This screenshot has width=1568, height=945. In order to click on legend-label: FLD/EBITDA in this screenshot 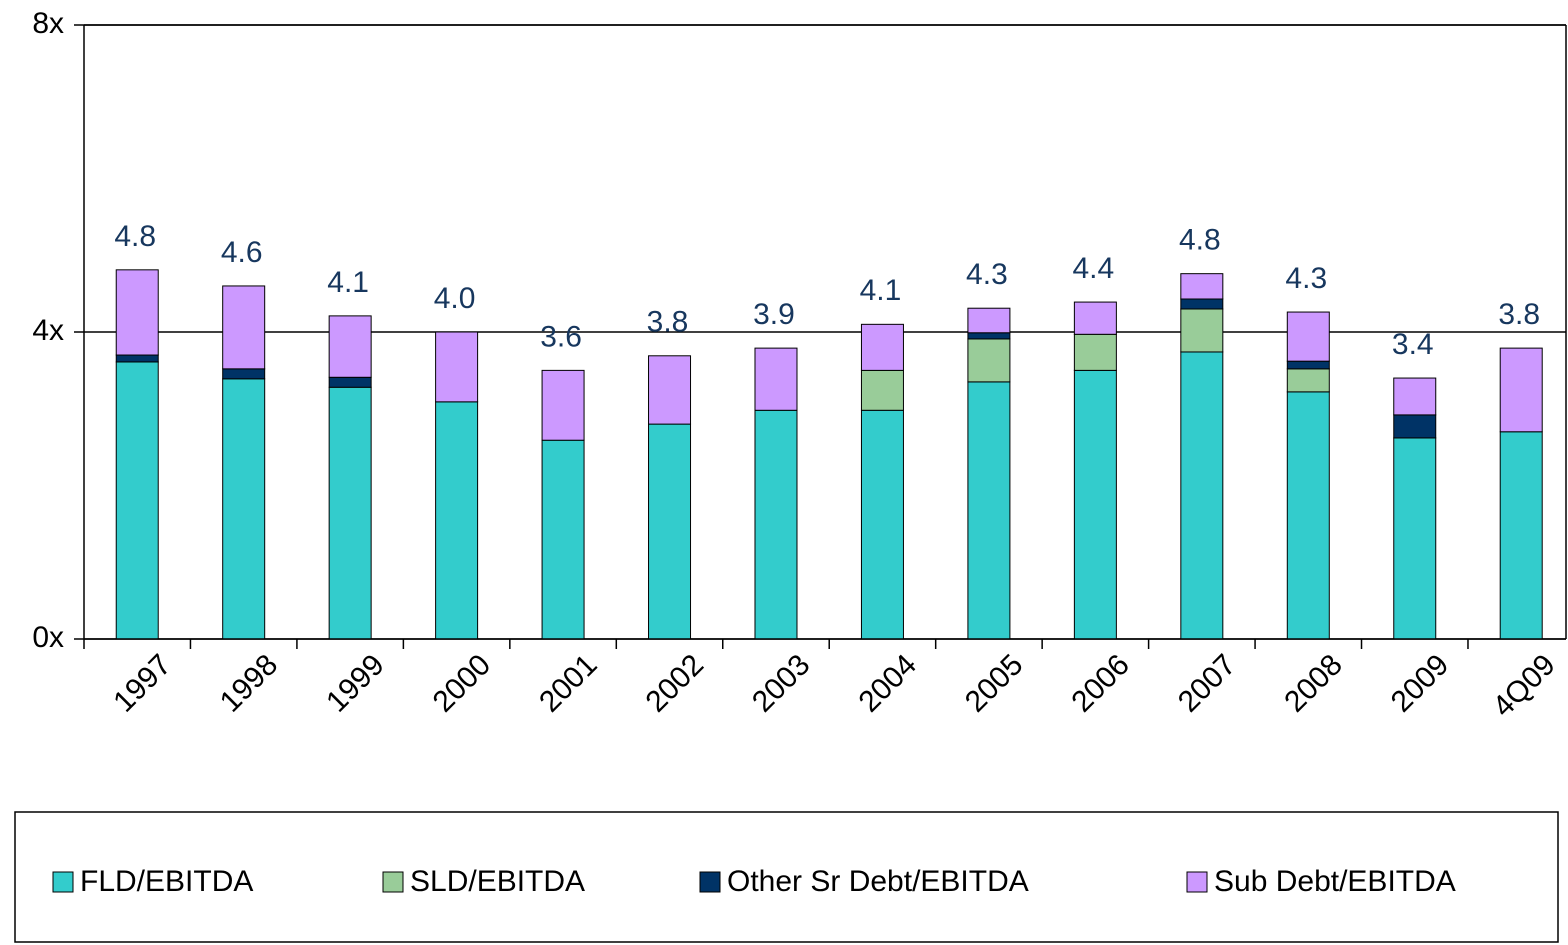, I will do `click(166, 881)`.